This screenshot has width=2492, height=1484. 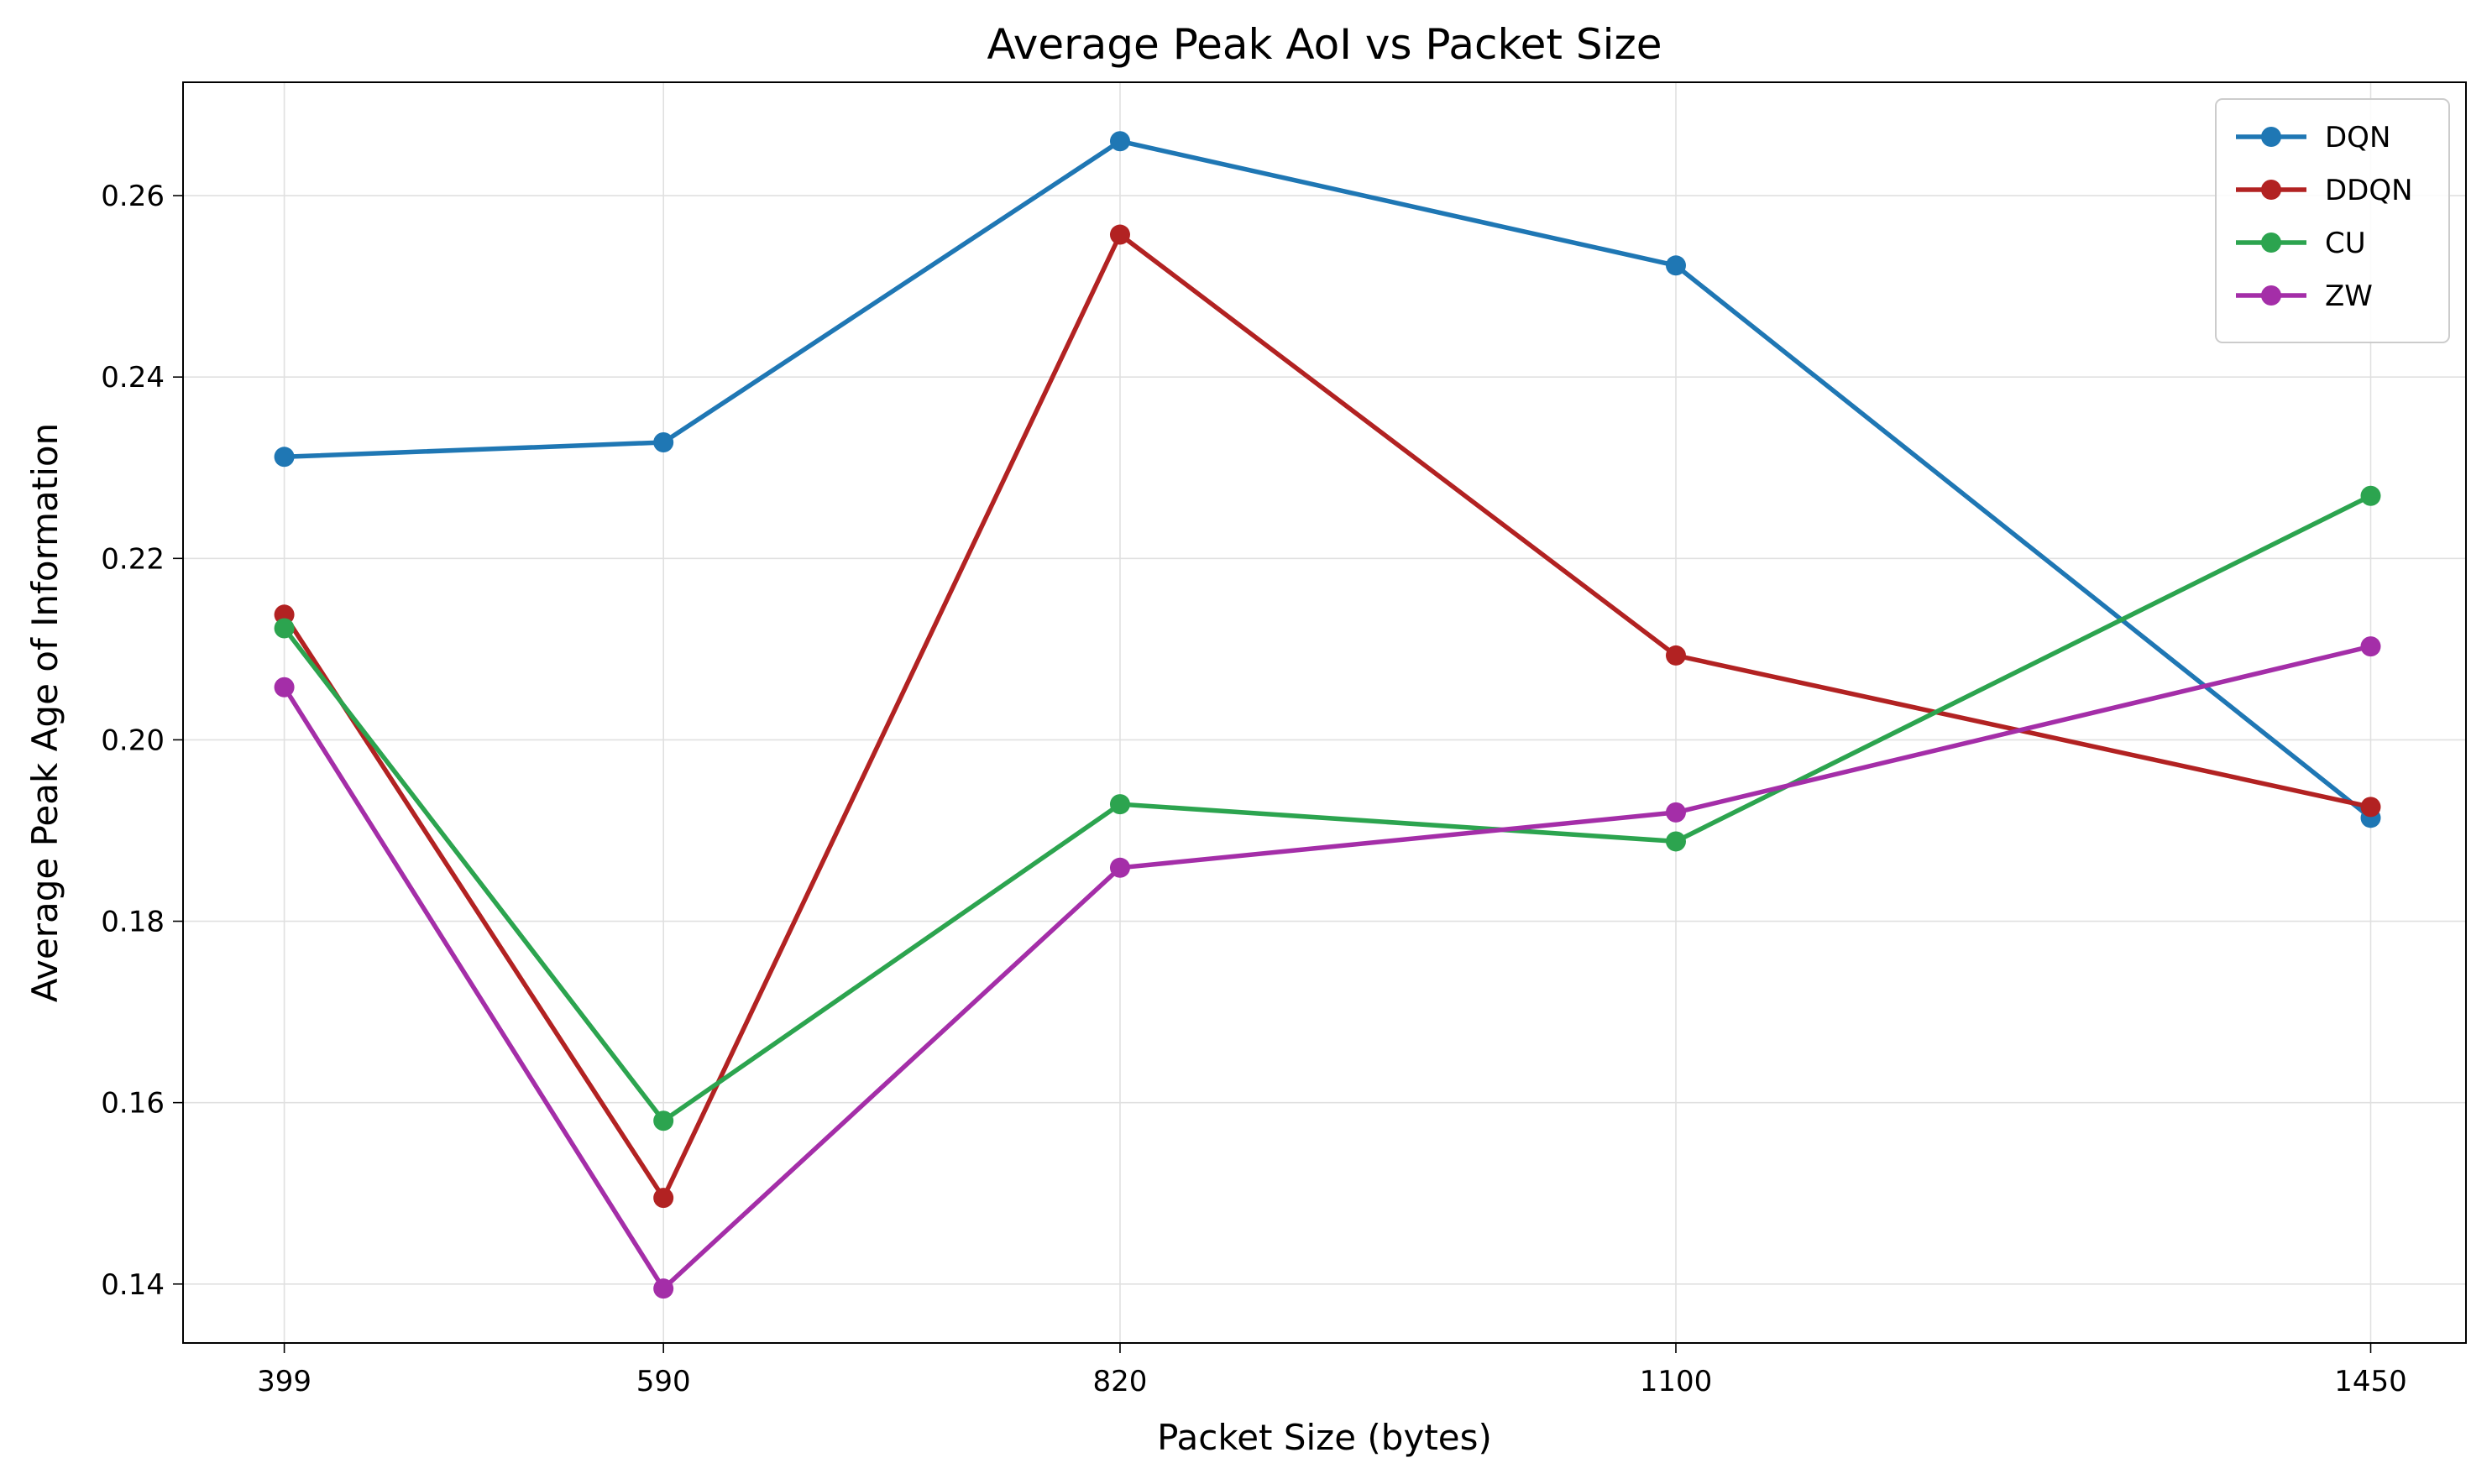 I want to click on legend-box, so click(x=2333, y=220).